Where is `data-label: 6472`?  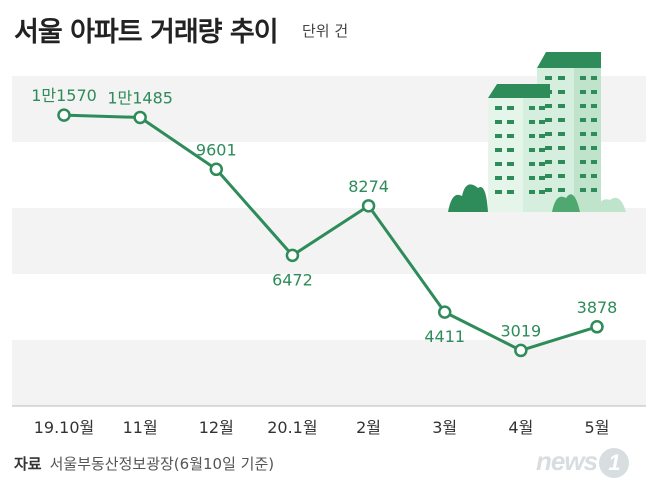
data-label: 6472 is located at coordinates (292, 279).